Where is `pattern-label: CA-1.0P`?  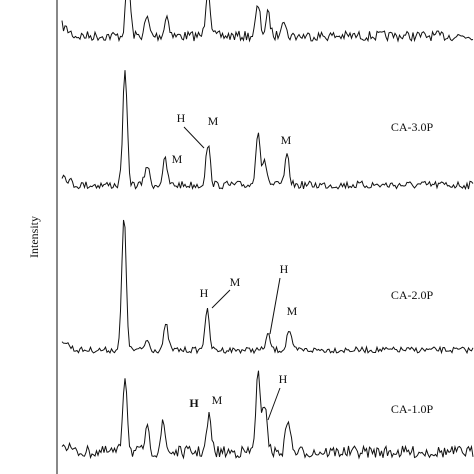
pattern-label: CA-1.0P is located at coordinates (412, 409).